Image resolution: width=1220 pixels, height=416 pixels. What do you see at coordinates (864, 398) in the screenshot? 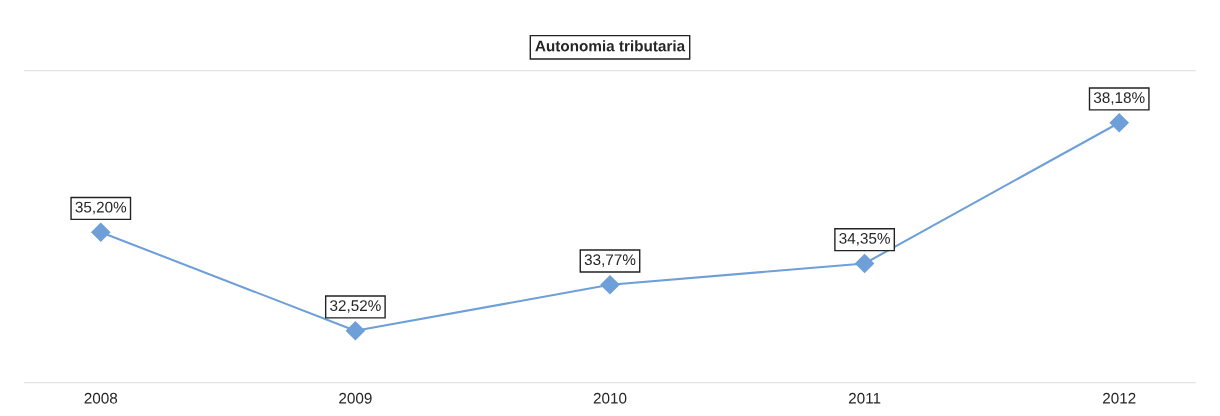
I see `x-tick-label: 2011` at bounding box center [864, 398].